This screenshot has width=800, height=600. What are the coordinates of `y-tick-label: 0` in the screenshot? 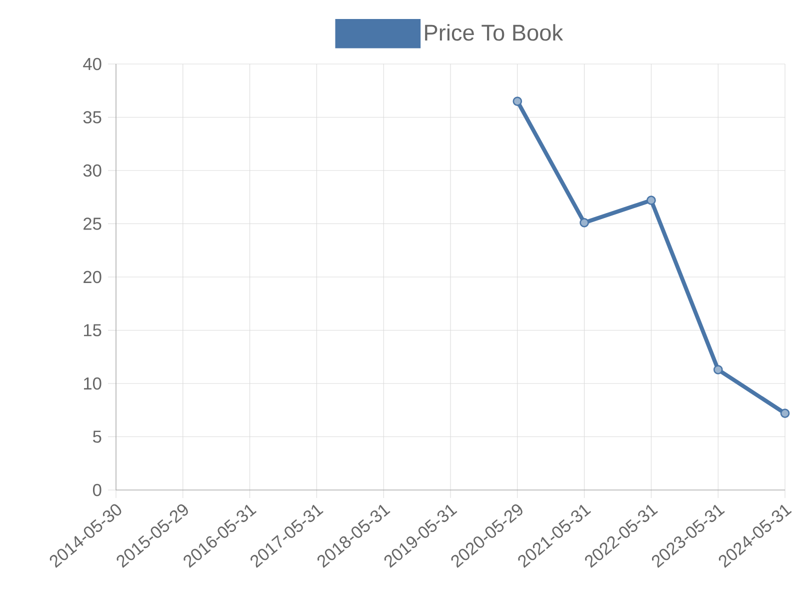 It's located at (97, 490).